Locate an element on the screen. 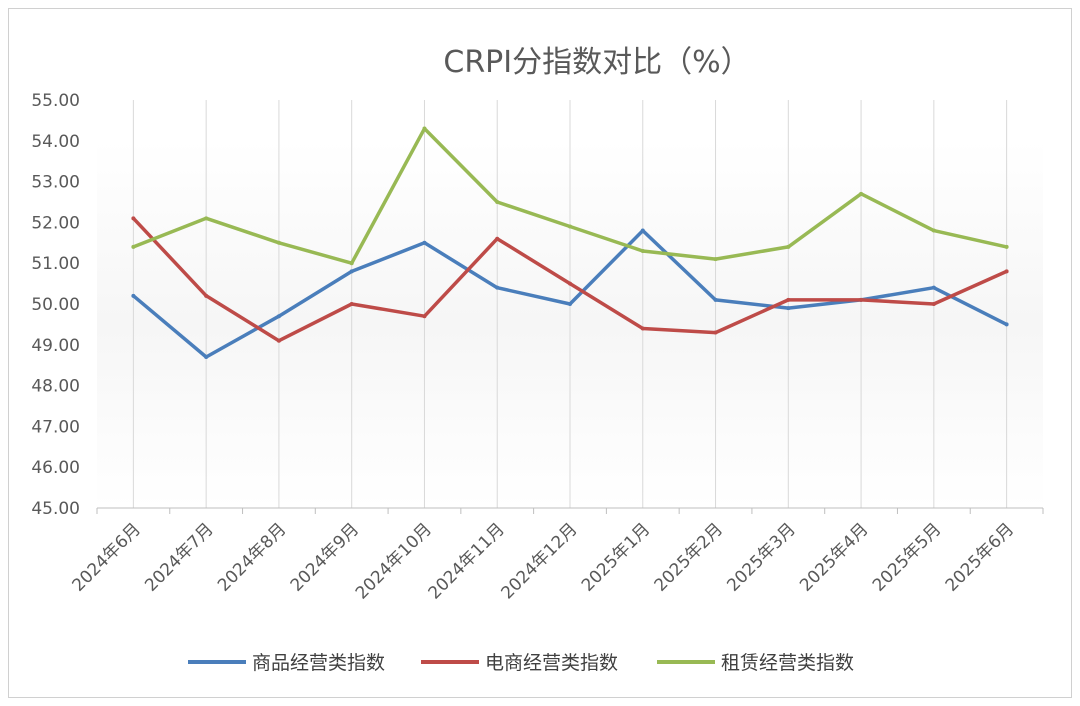 The height and width of the screenshot is (706, 1080). y-tick-label: 47.00 is located at coordinates (55, 427).